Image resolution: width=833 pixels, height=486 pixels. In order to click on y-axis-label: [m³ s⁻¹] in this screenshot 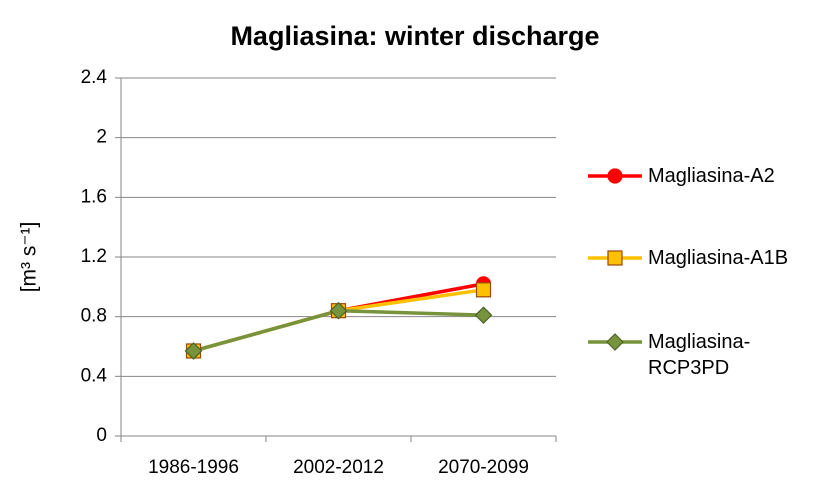, I will do `click(29, 257)`.